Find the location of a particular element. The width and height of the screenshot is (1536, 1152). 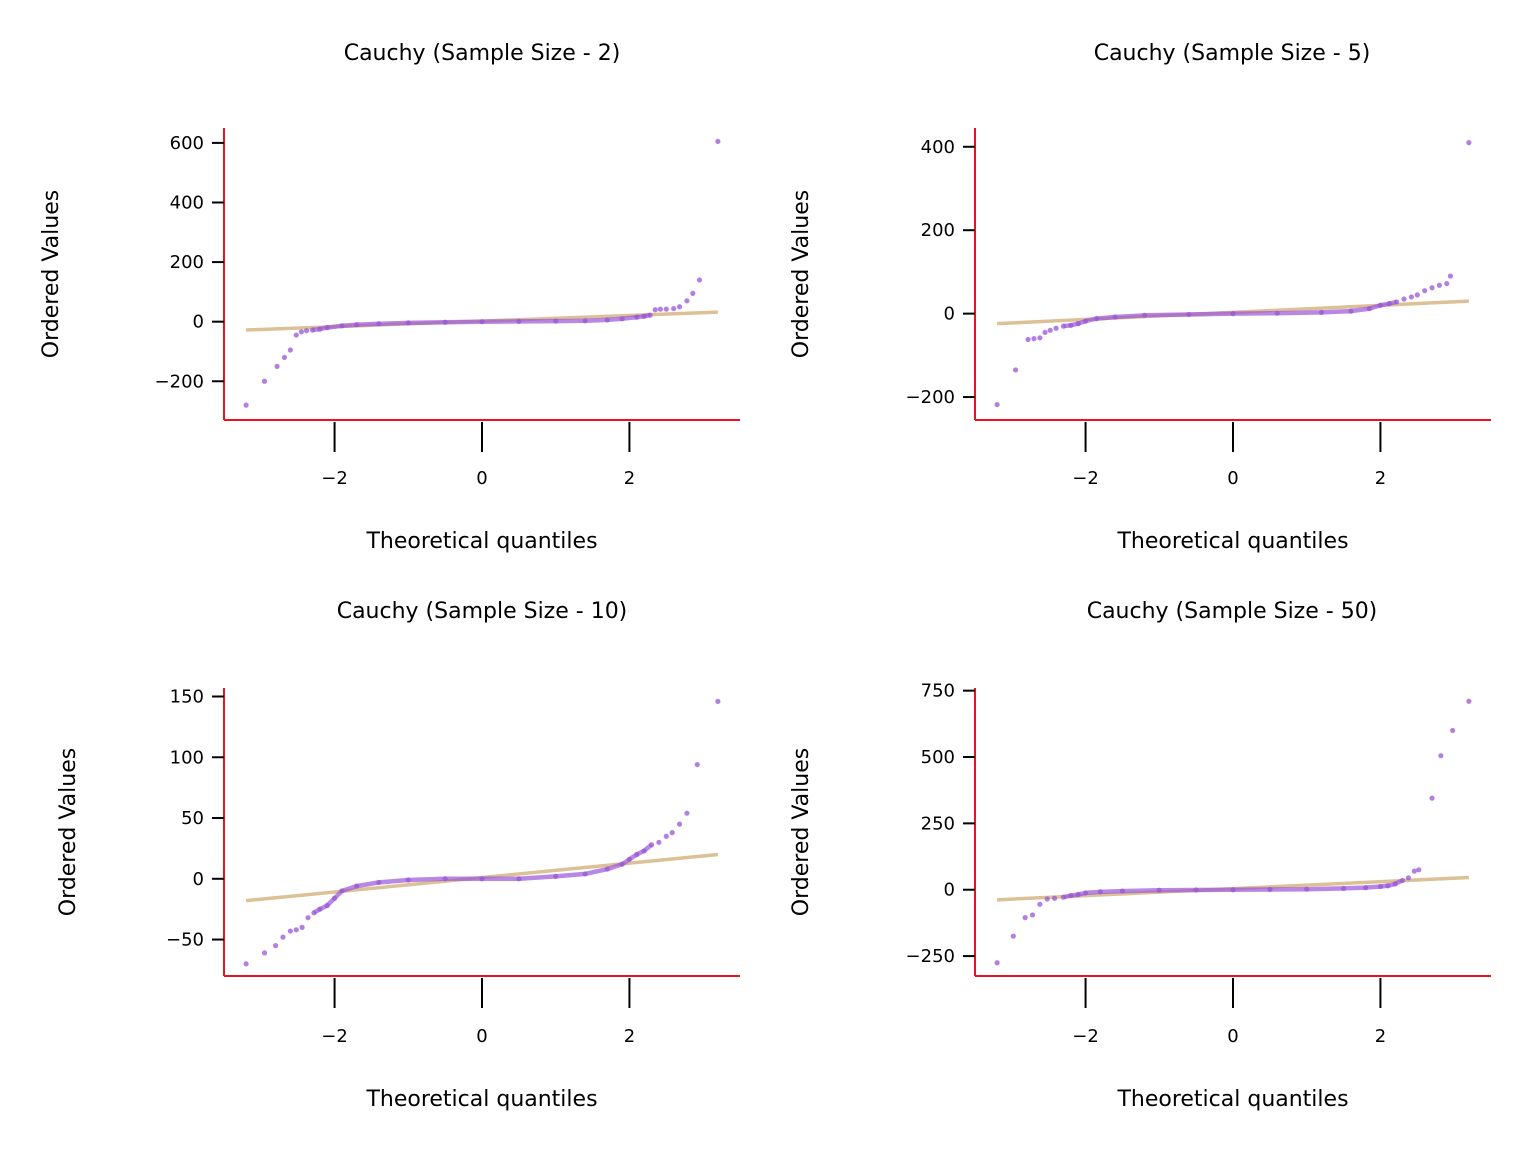

y-tick-label: 600 is located at coordinates (187, 143).